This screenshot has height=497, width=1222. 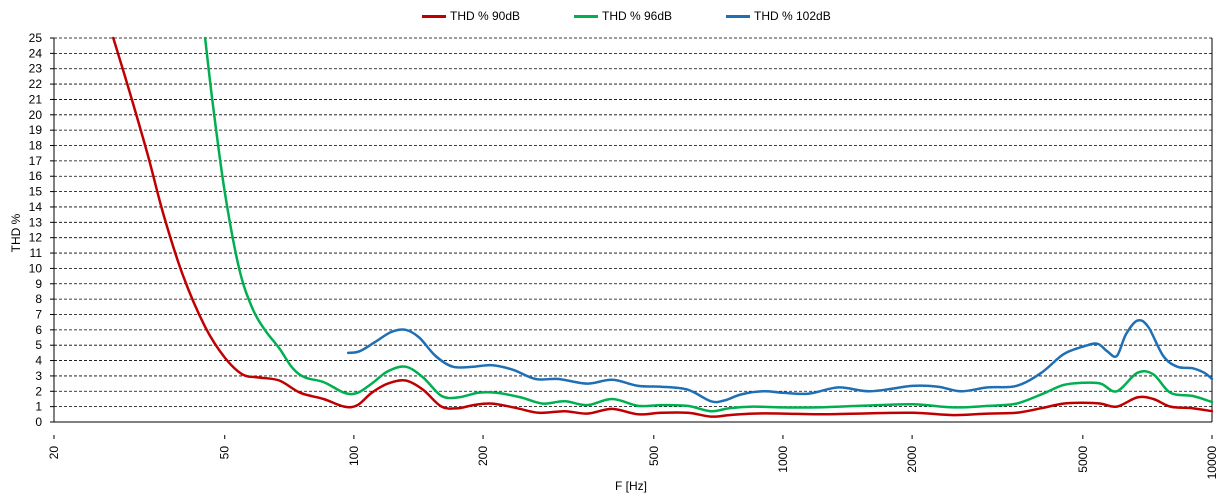 I want to click on y-tick-label: 18, so click(x=36, y=146).